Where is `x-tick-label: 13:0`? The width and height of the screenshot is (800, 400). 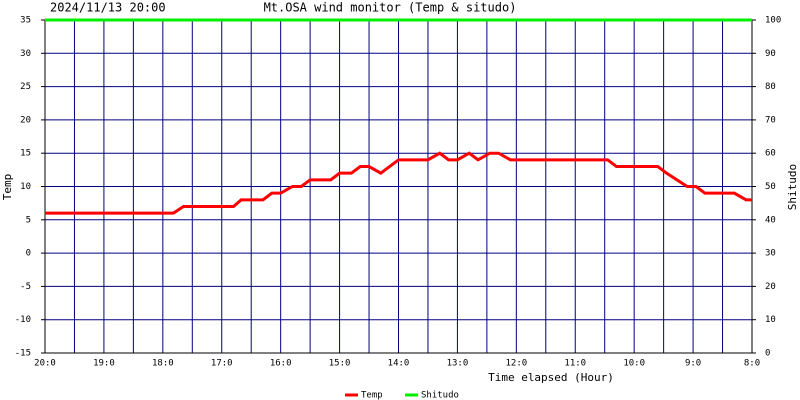 x-tick-label: 13:0 is located at coordinates (458, 364).